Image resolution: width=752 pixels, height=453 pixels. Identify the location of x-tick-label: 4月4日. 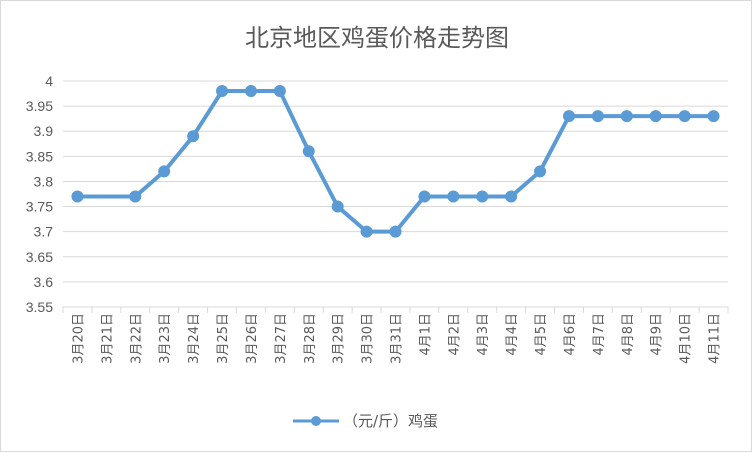
(512, 334).